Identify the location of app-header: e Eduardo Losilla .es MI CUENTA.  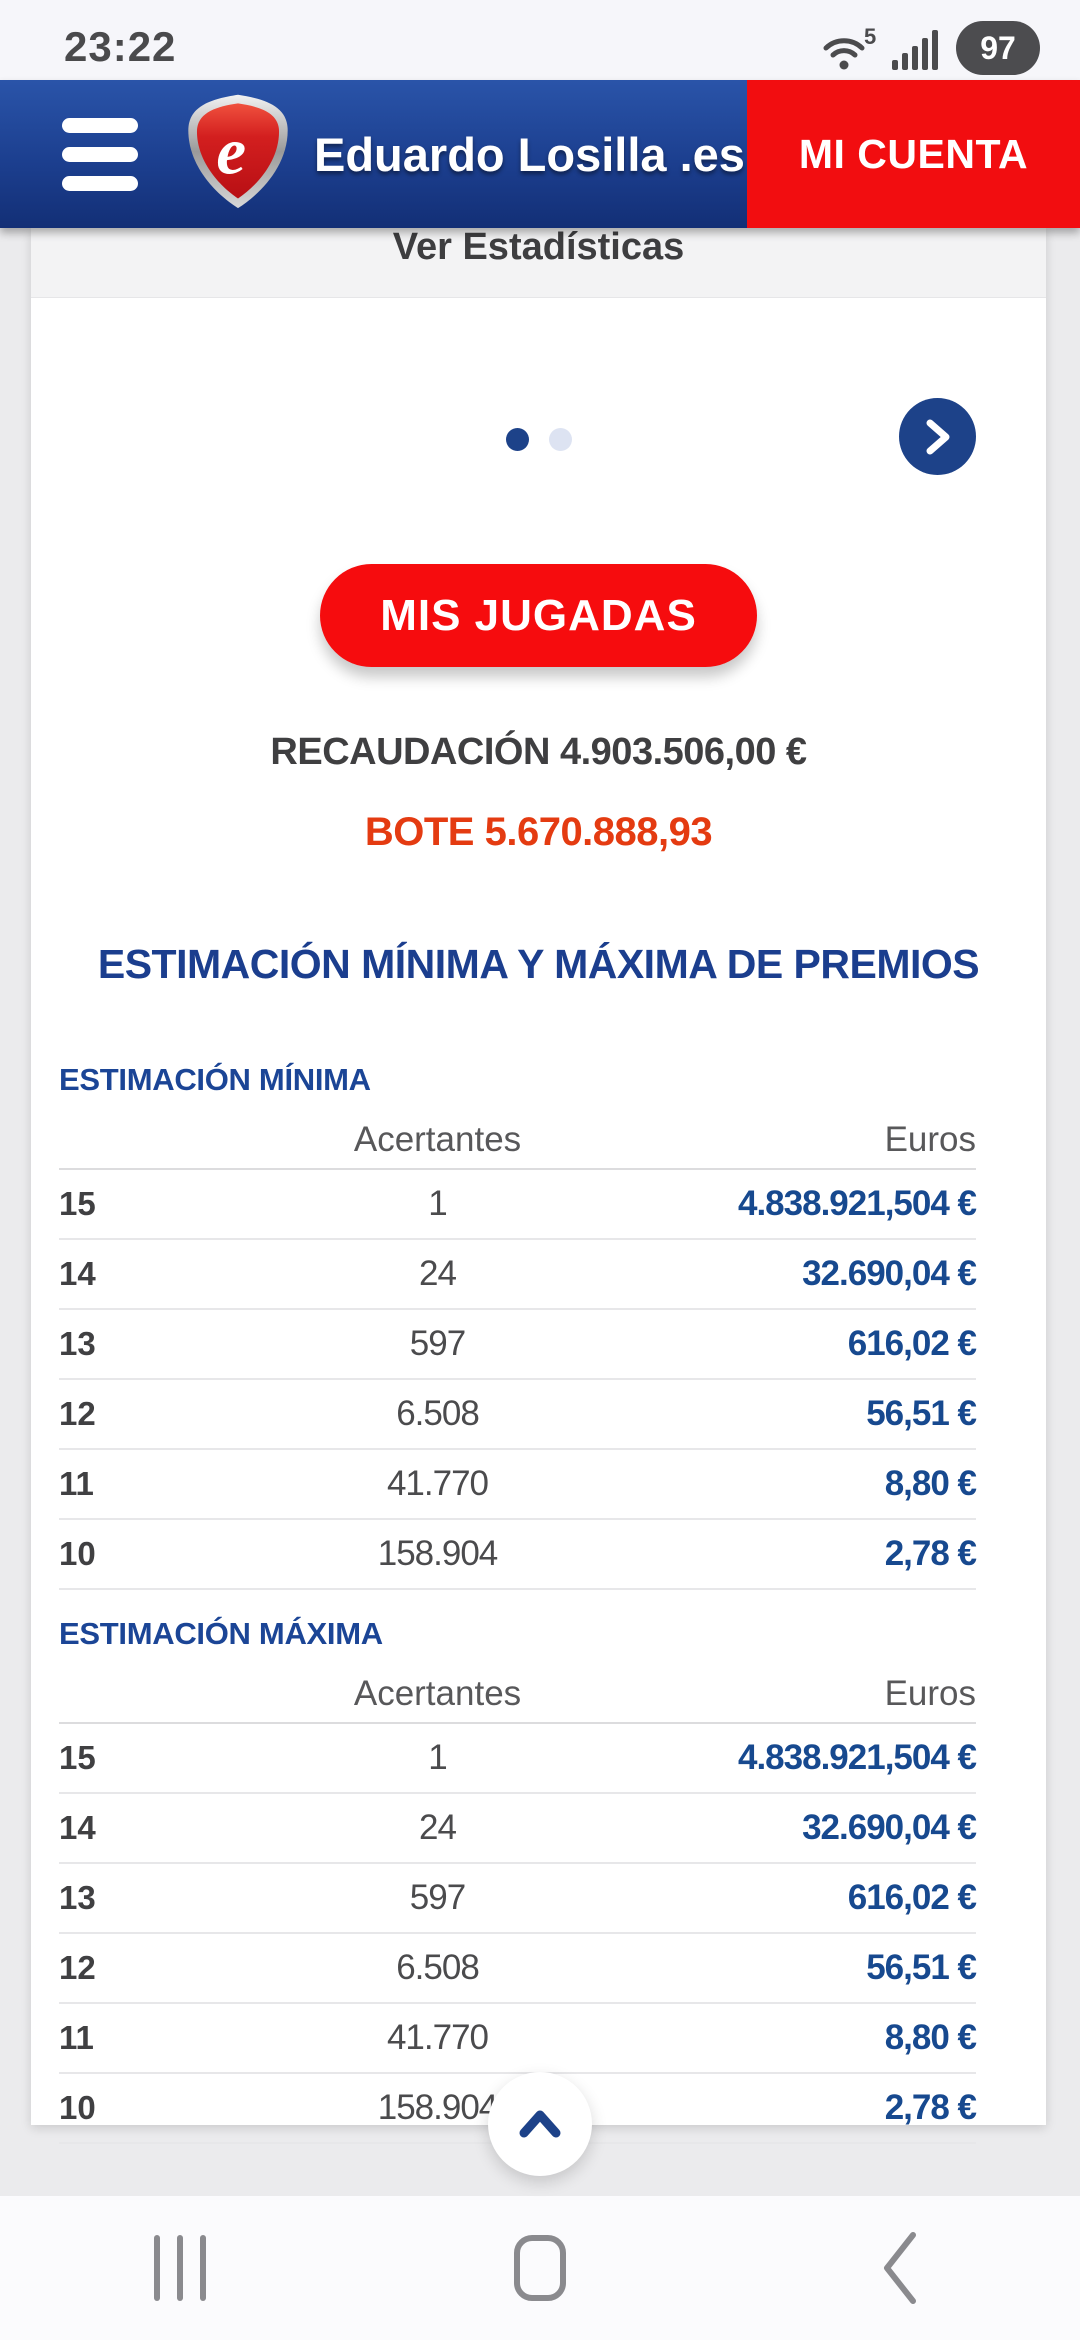
(540, 154).